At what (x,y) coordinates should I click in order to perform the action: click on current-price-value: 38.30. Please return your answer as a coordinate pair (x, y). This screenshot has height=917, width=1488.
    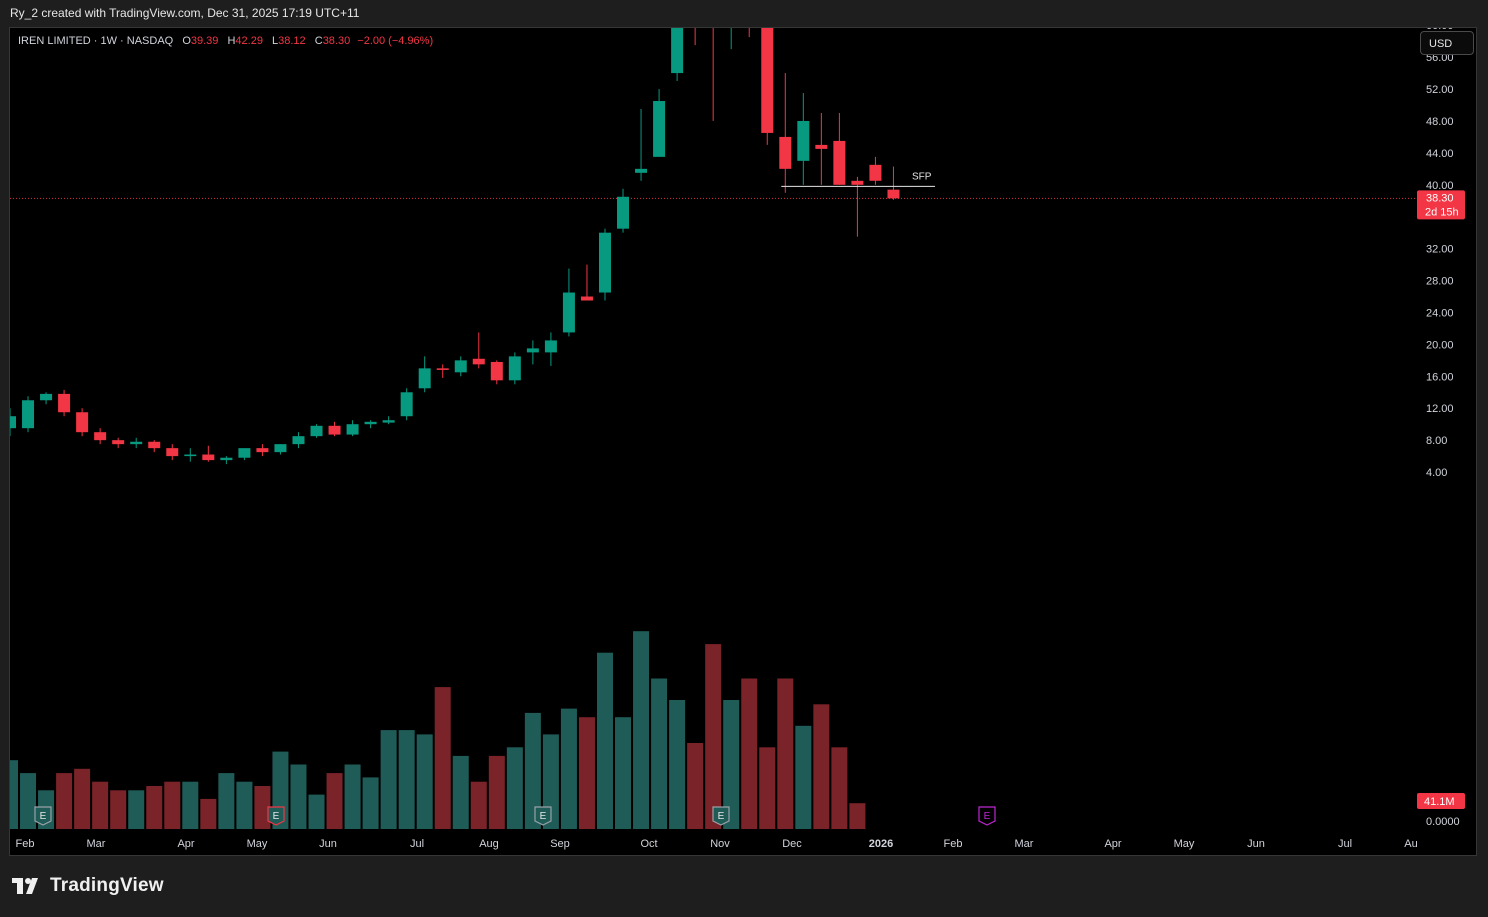
    Looking at the image, I should click on (1440, 198).